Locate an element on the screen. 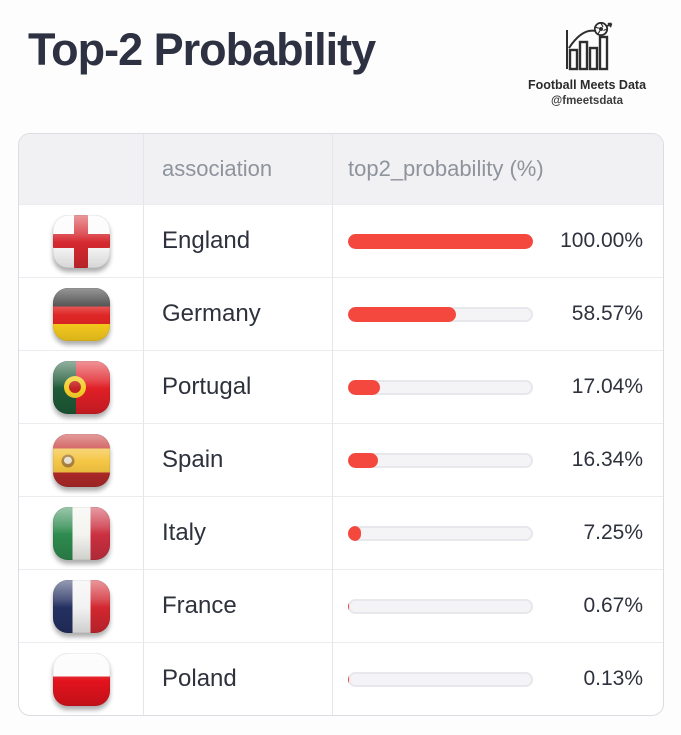  header-flag-column is located at coordinates (81, 169).